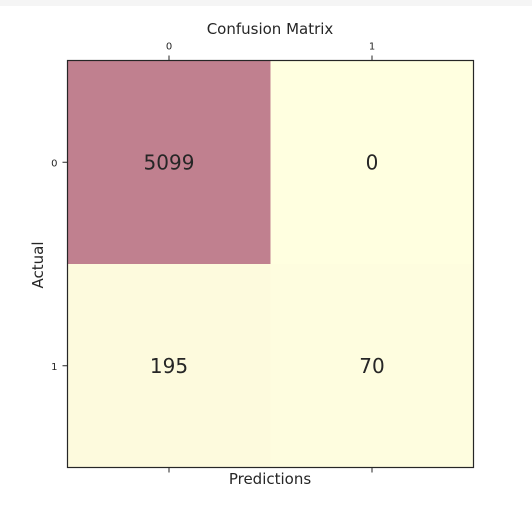 Image resolution: width=532 pixels, height=518 pixels. I want to click on top-strip, so click(266, 3).